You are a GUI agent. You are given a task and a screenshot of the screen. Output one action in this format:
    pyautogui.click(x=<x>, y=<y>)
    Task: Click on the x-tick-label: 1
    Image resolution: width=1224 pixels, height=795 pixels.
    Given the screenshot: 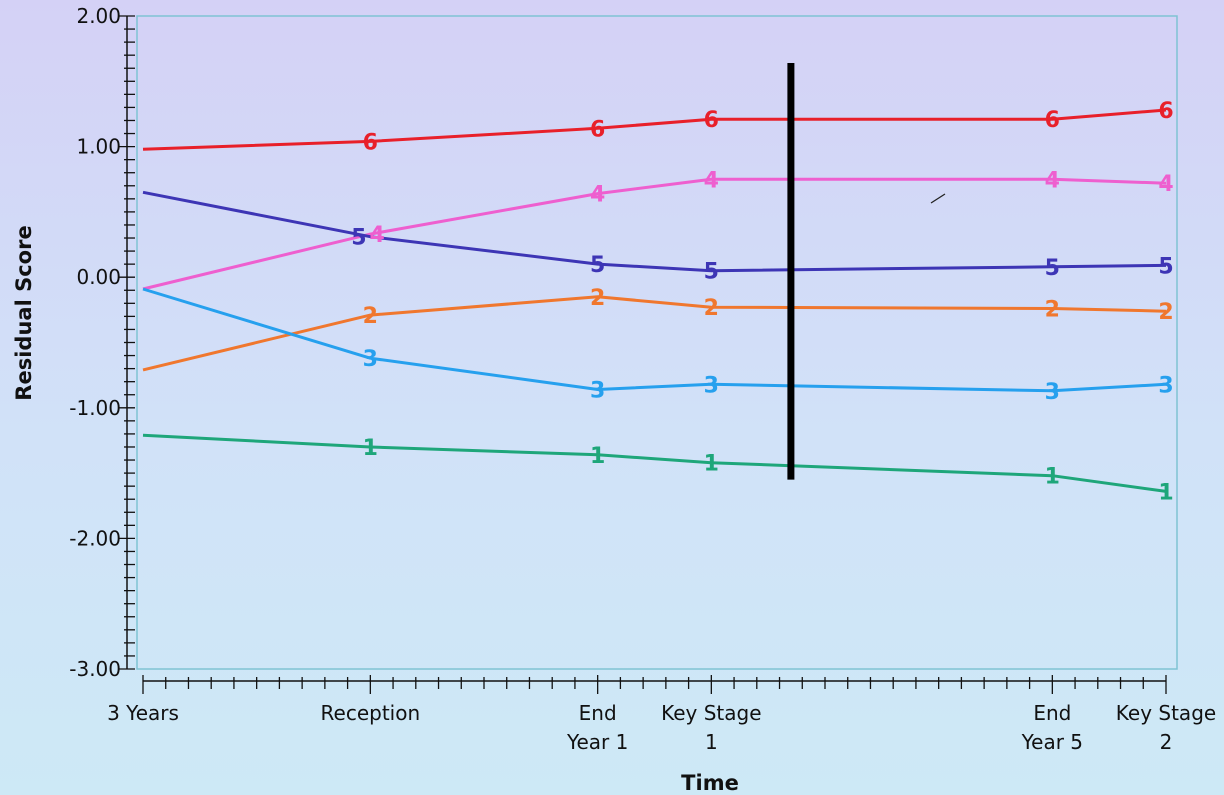 What is the action you would take?
    pyautogui.click(x=711, y=742)
    